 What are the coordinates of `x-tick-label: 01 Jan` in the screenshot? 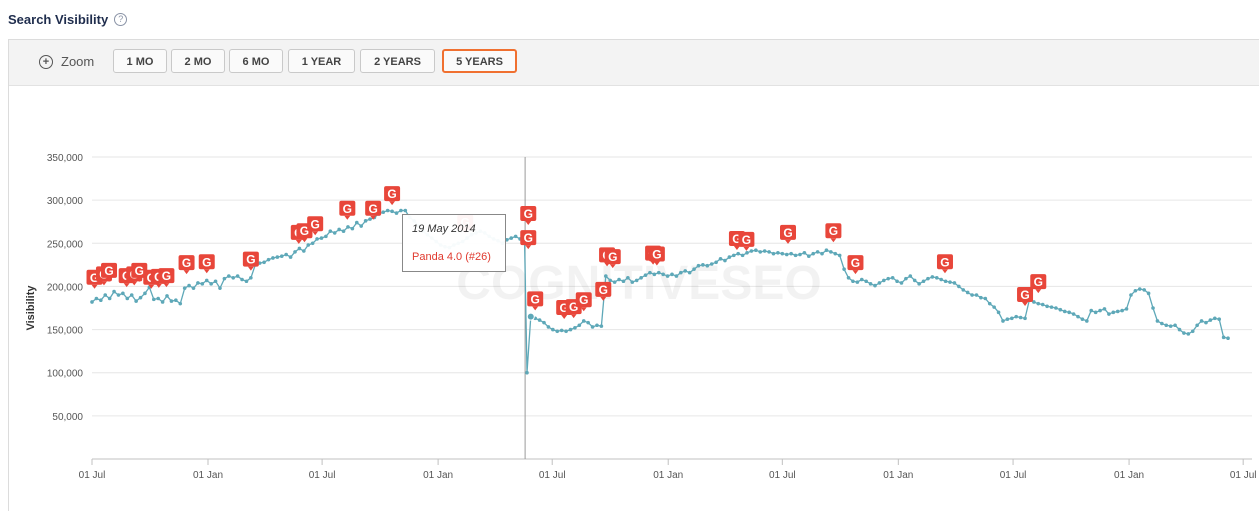 It's located at (668, 475).